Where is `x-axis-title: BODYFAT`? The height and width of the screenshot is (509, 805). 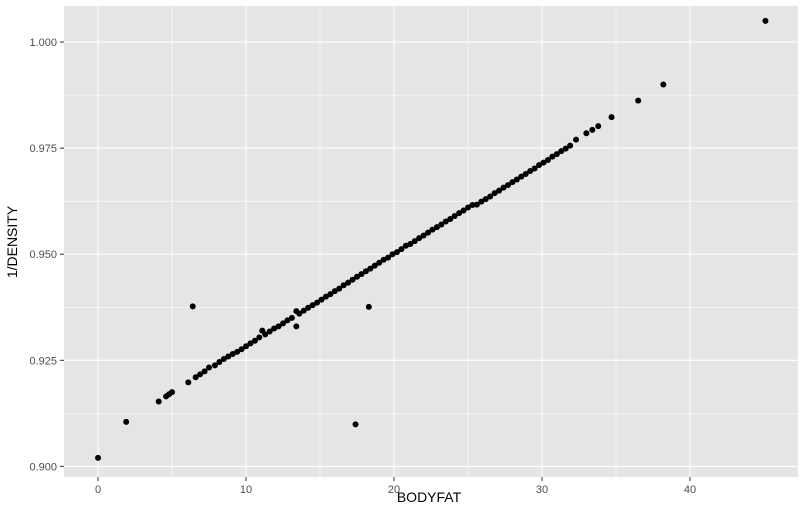 x-axis-title: BODYFAT is located at coordinates (429, 497).